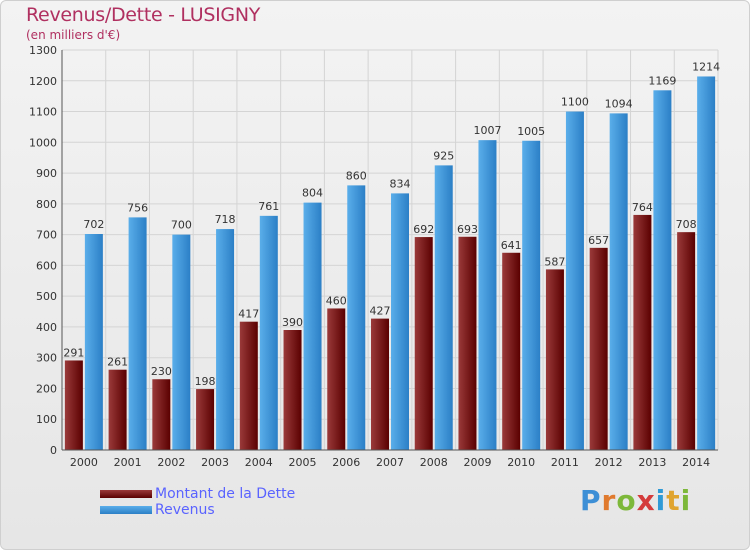  I want to click on data-label-revenus: 1100, so click(575, 102).